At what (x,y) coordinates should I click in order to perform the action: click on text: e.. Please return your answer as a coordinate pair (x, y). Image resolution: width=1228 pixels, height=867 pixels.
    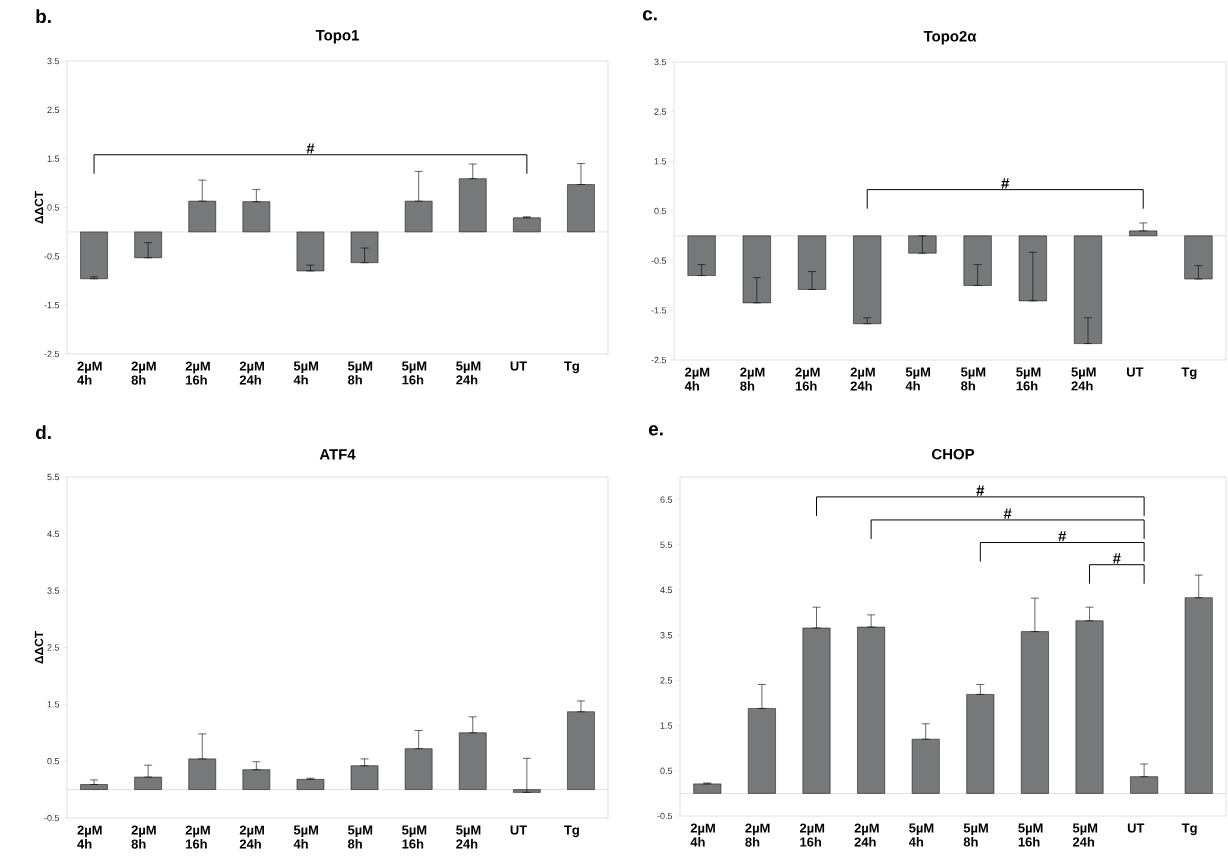
    Looking at the image, I should click on (655, 430).